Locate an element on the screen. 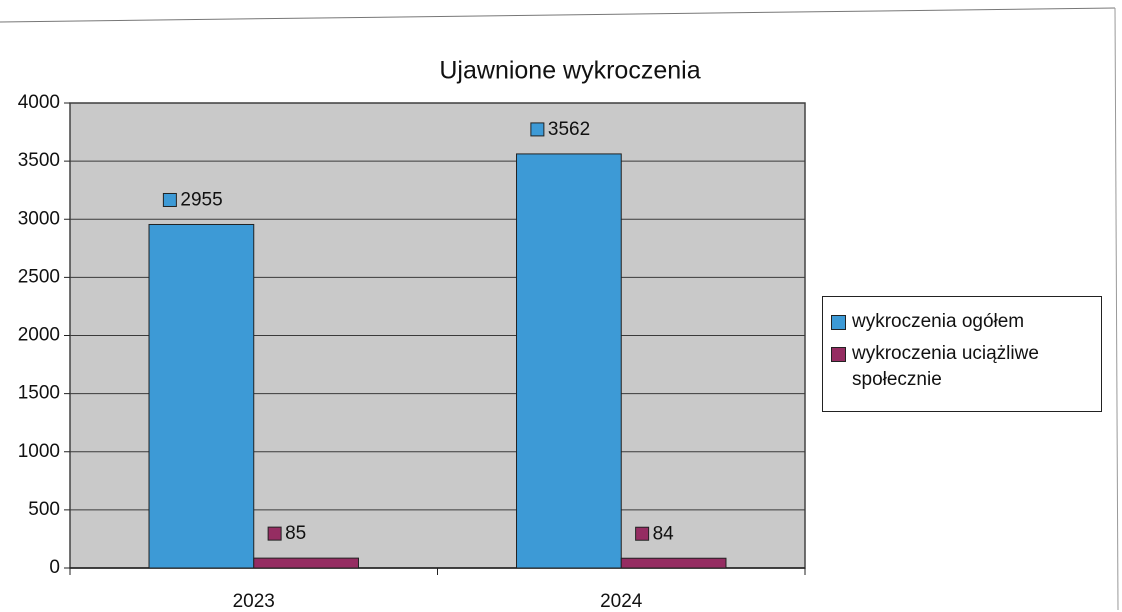 The height and width of the screenshot is (612, 1122). y-tick-label: 3500 is located at coordinates (39, 160).